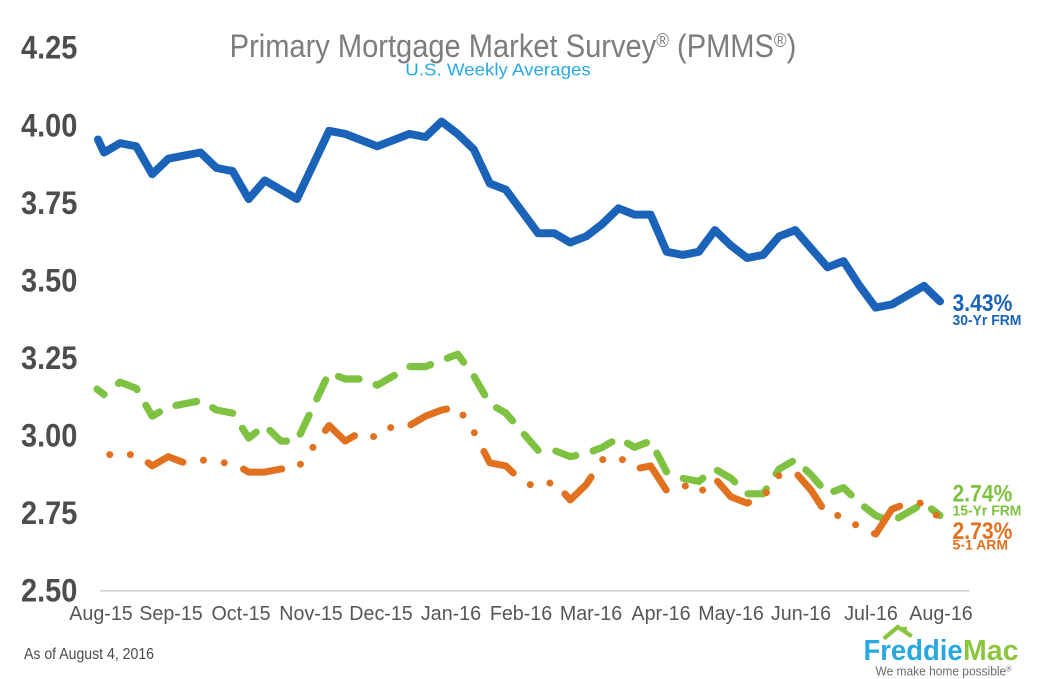 The image size is (1064, 679). Describe the element at coordinates (944, 671) in the screenshot. I see `svg-text: We make home possible®` at that location.